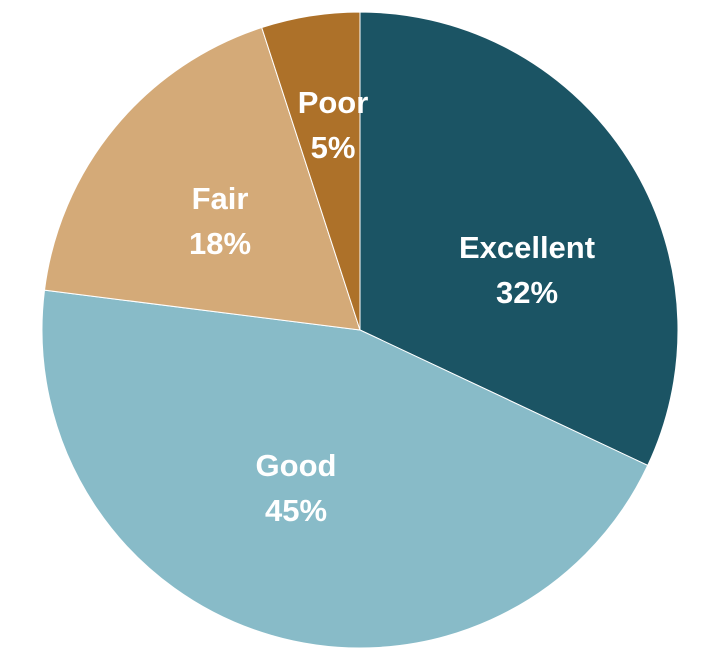 This screenshot has width=720, height=672. Describe the element at coordinates (296, 510) in the screenshot. I see `slice-value-good: 45%` at that location.